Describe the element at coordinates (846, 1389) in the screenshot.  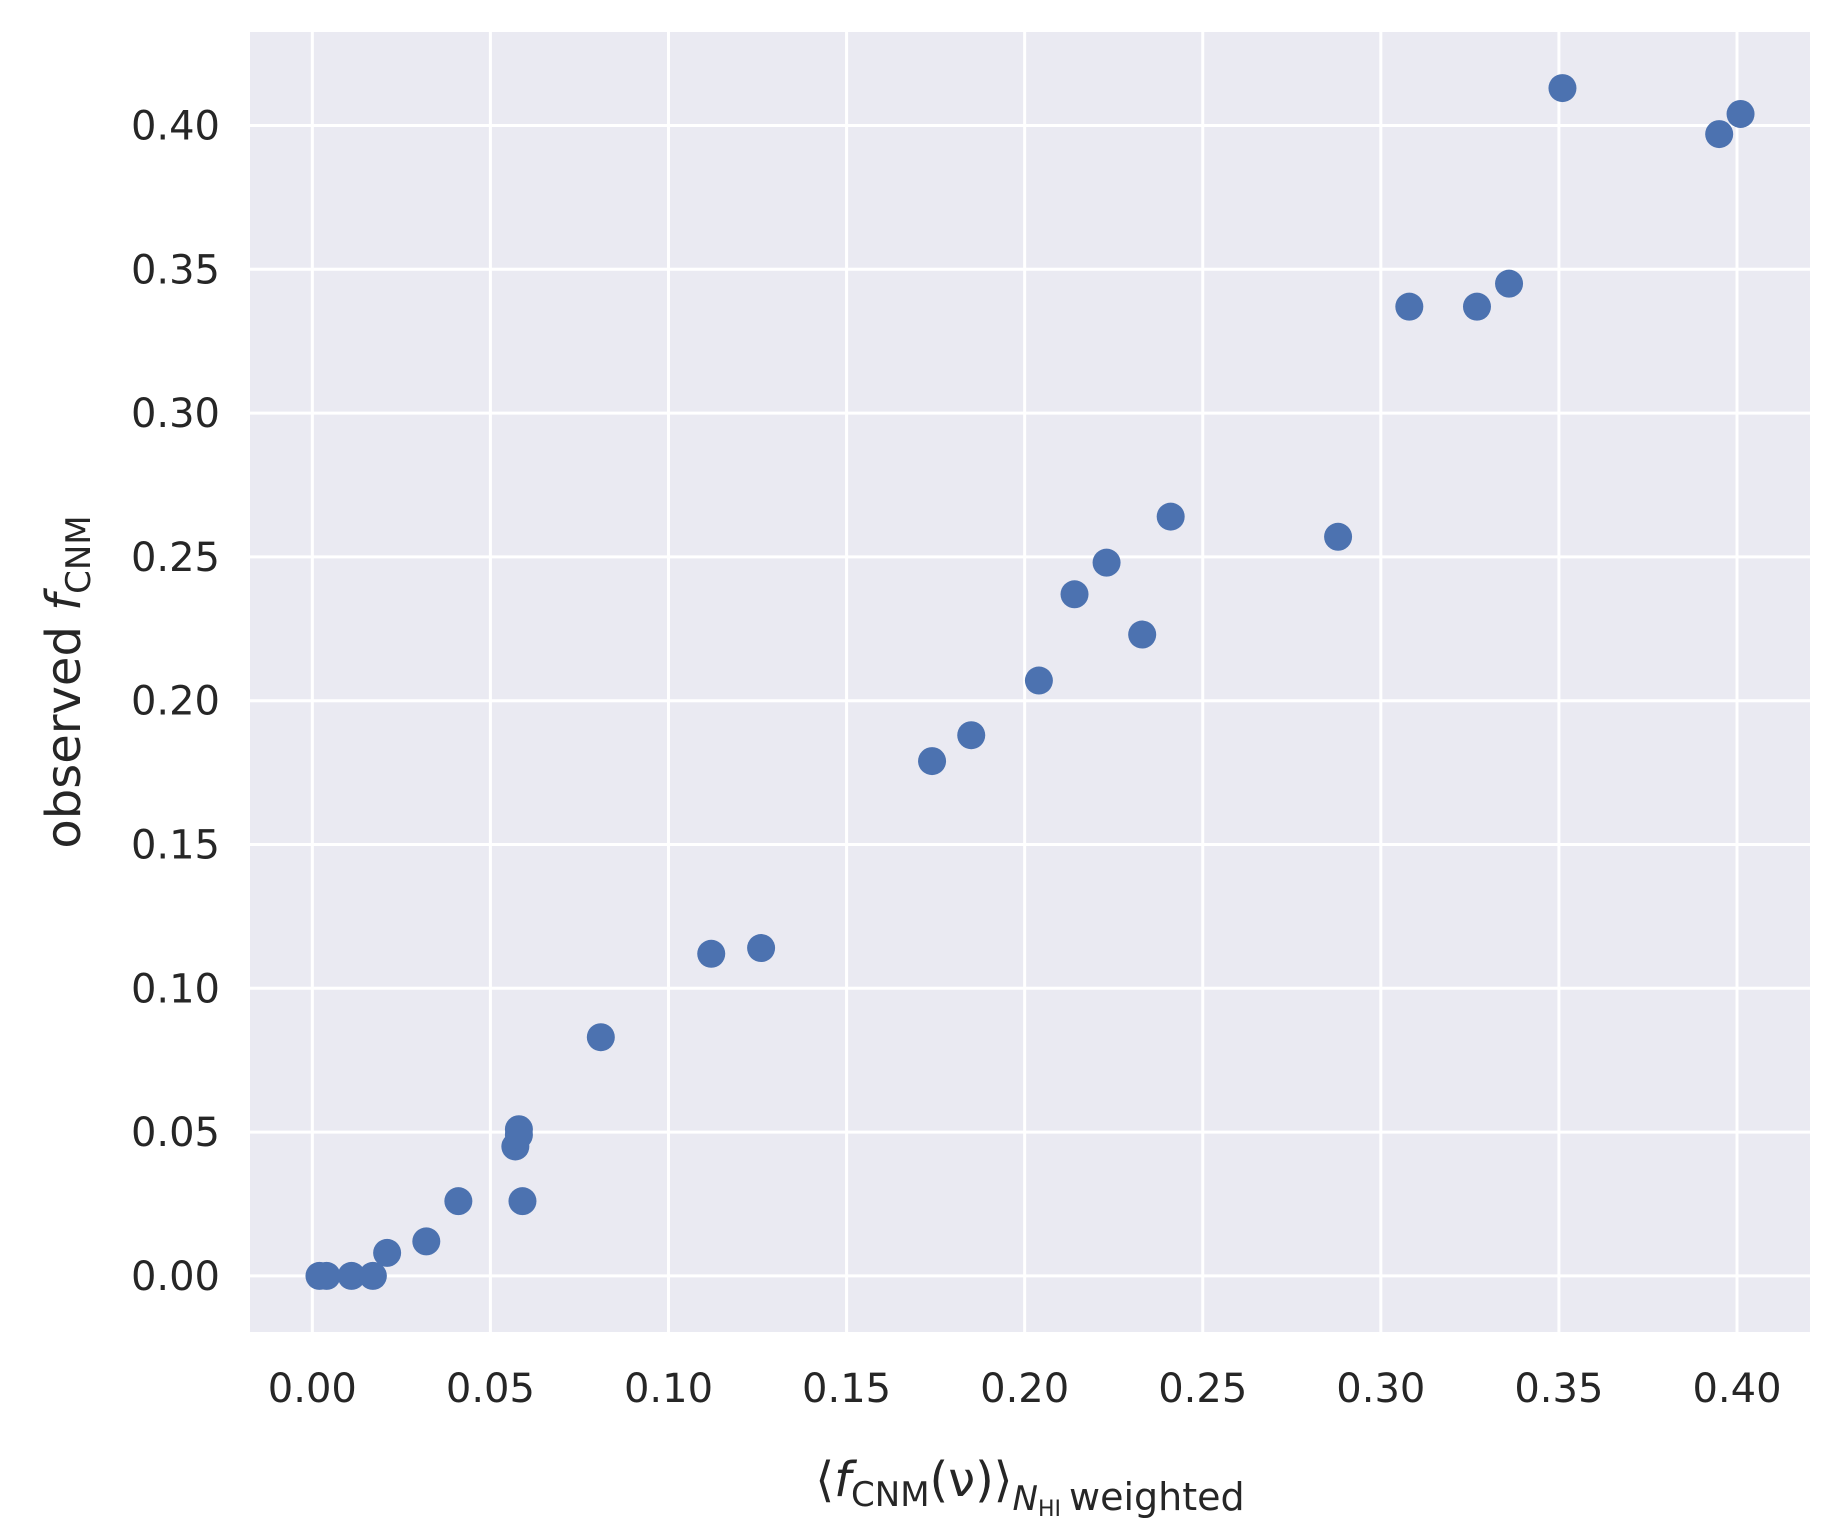
I see `x-tick-label: 0.15` at that location.